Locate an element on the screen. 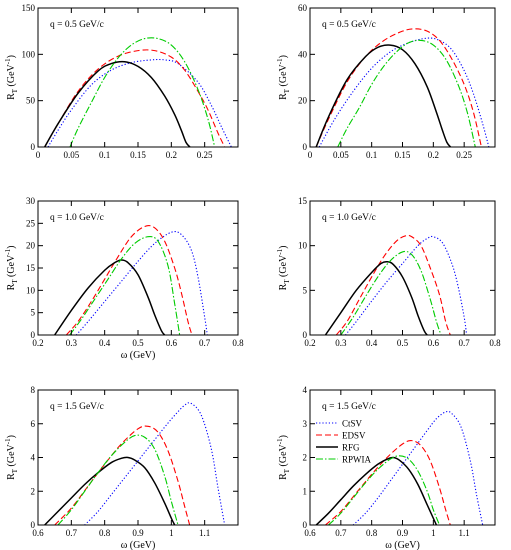 The image size is (511, 550). y-tick-label: 40 is located at coordinates (303, 54).